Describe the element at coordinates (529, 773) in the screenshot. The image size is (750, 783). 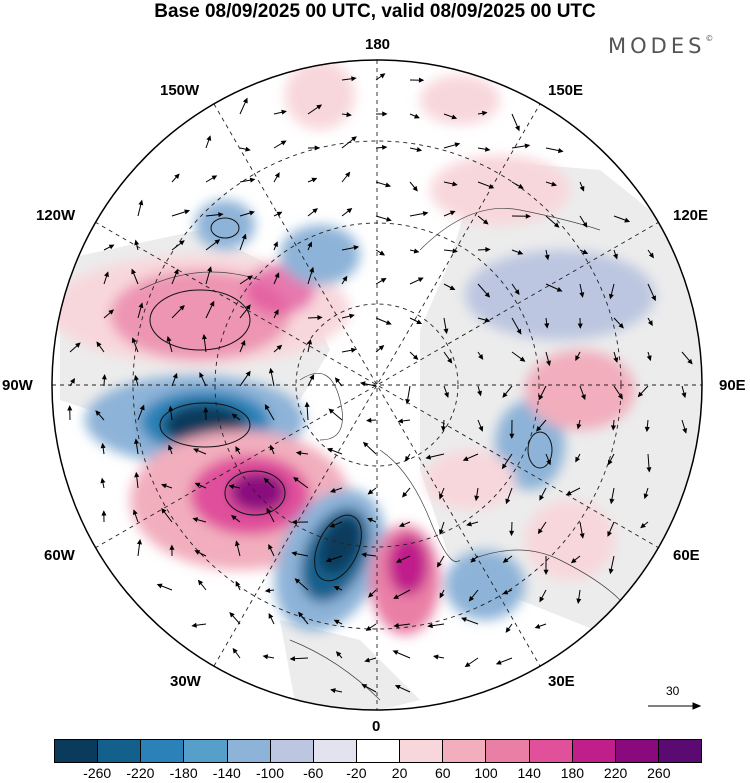
I see `legend-tick-label: 140` at that location.